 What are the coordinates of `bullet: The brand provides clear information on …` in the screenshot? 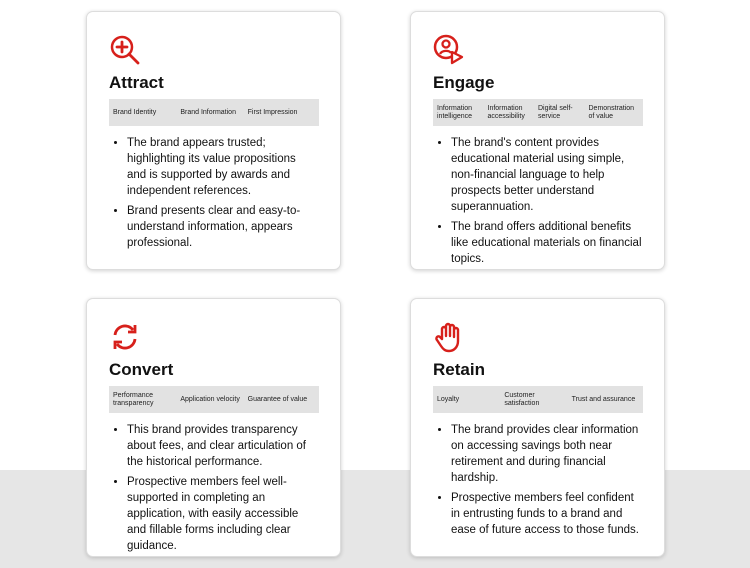 It's located at (546, 454).